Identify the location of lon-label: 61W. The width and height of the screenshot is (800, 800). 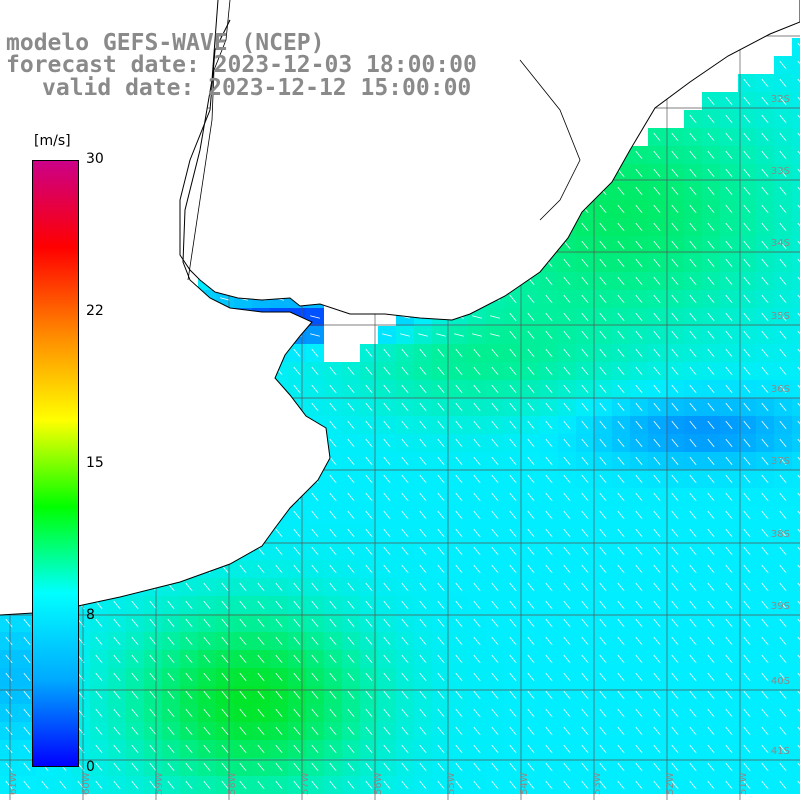
(13, 783).